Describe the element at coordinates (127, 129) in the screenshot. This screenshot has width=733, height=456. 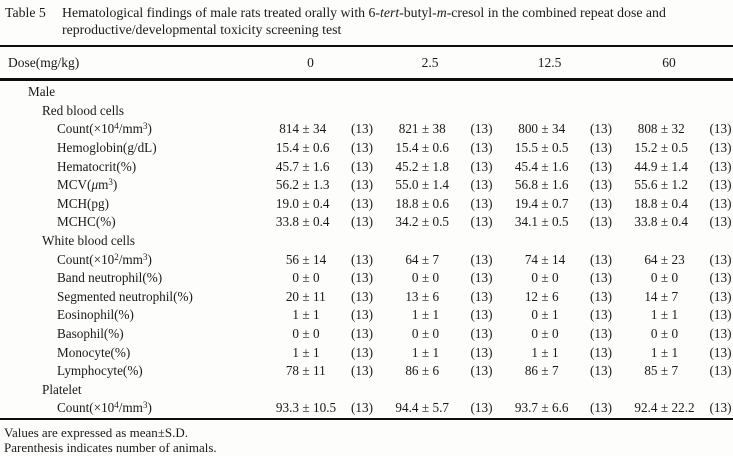
I see `row-label: Count(×104/mm3)` at that location.